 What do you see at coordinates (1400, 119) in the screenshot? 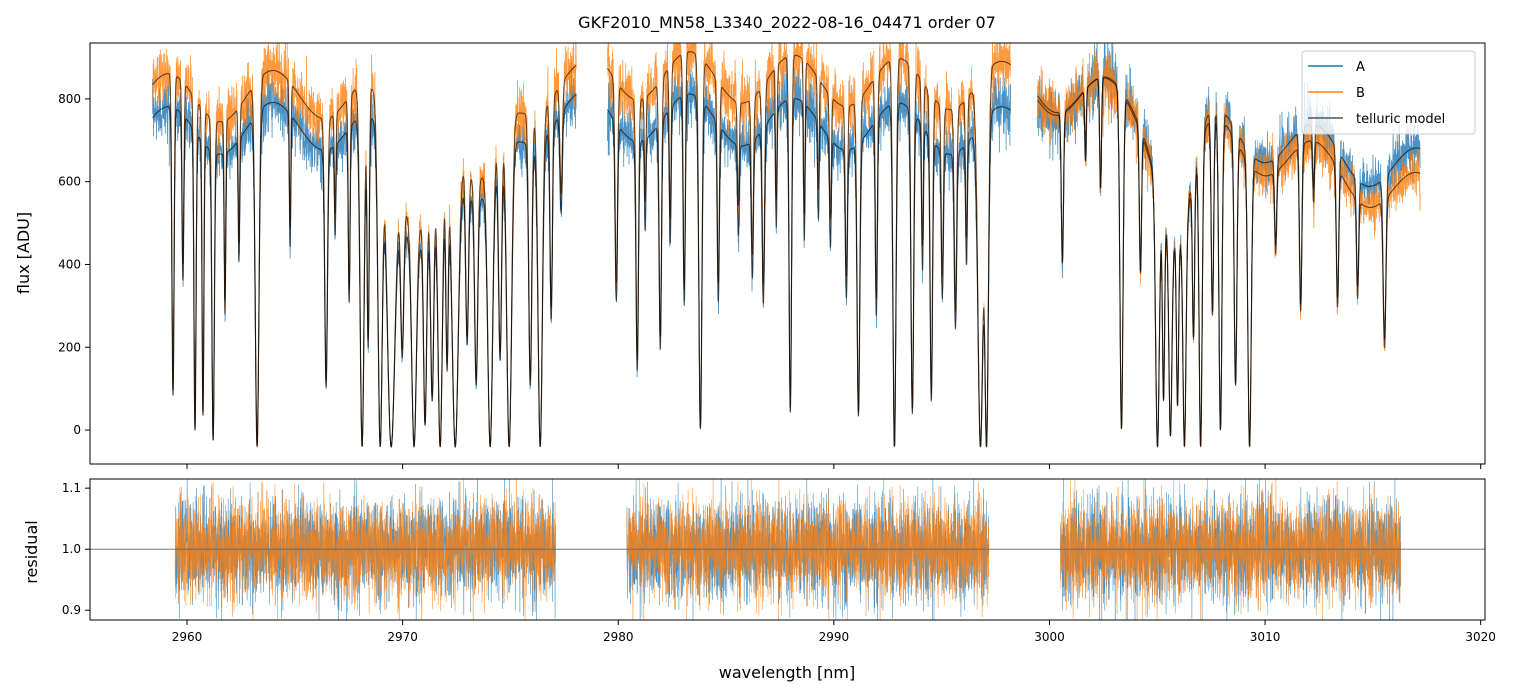
I see `legend-label-model: telluric model` at bounding box center [1400, 119].